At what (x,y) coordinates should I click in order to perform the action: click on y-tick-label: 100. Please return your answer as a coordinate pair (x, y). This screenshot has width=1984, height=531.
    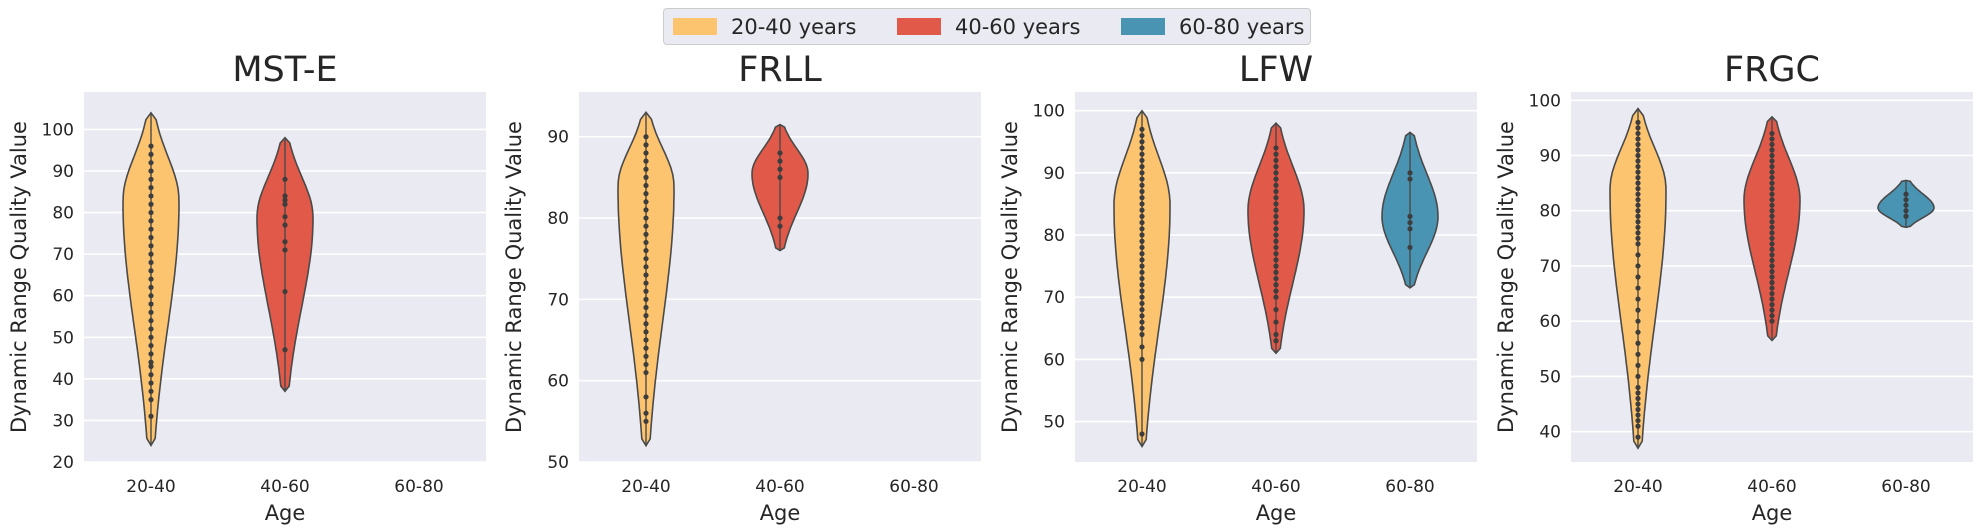
    Looking at the image, I should click on (58, 130).